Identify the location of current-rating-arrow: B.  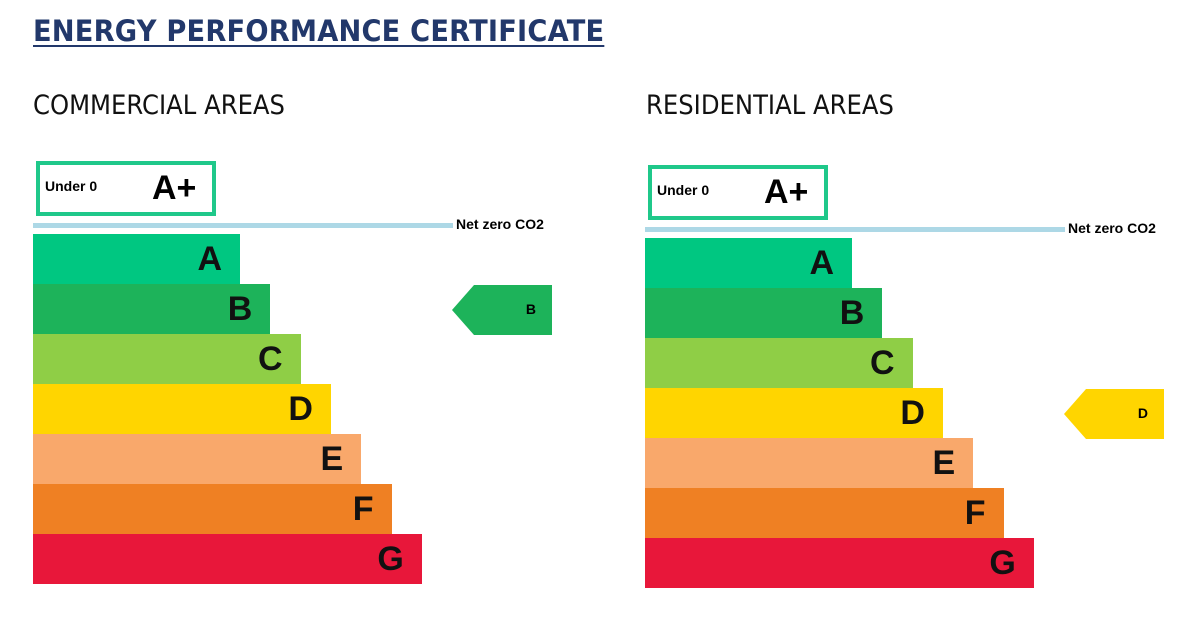
(502, 310).